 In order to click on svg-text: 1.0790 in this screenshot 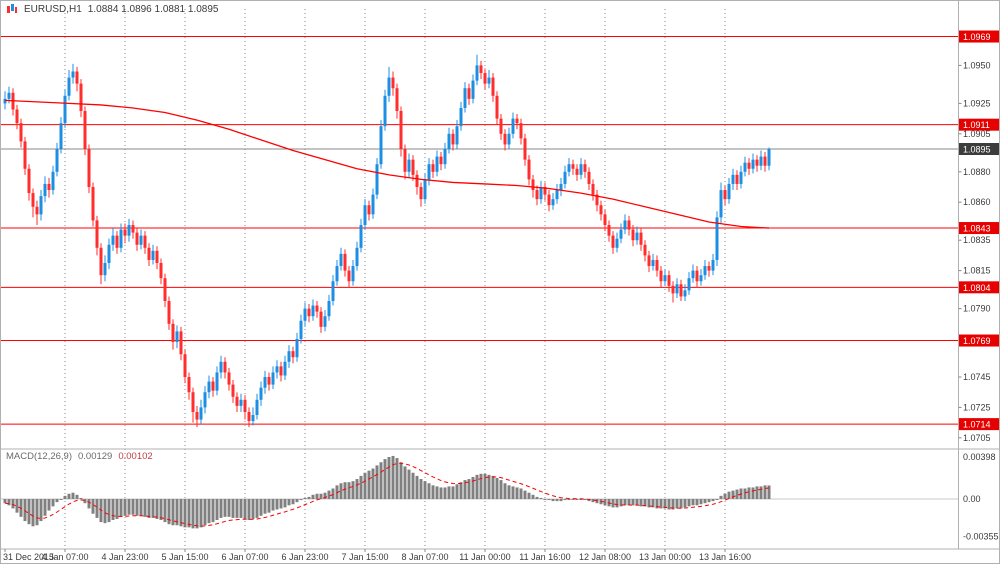, I will do `click(977, 309)`.